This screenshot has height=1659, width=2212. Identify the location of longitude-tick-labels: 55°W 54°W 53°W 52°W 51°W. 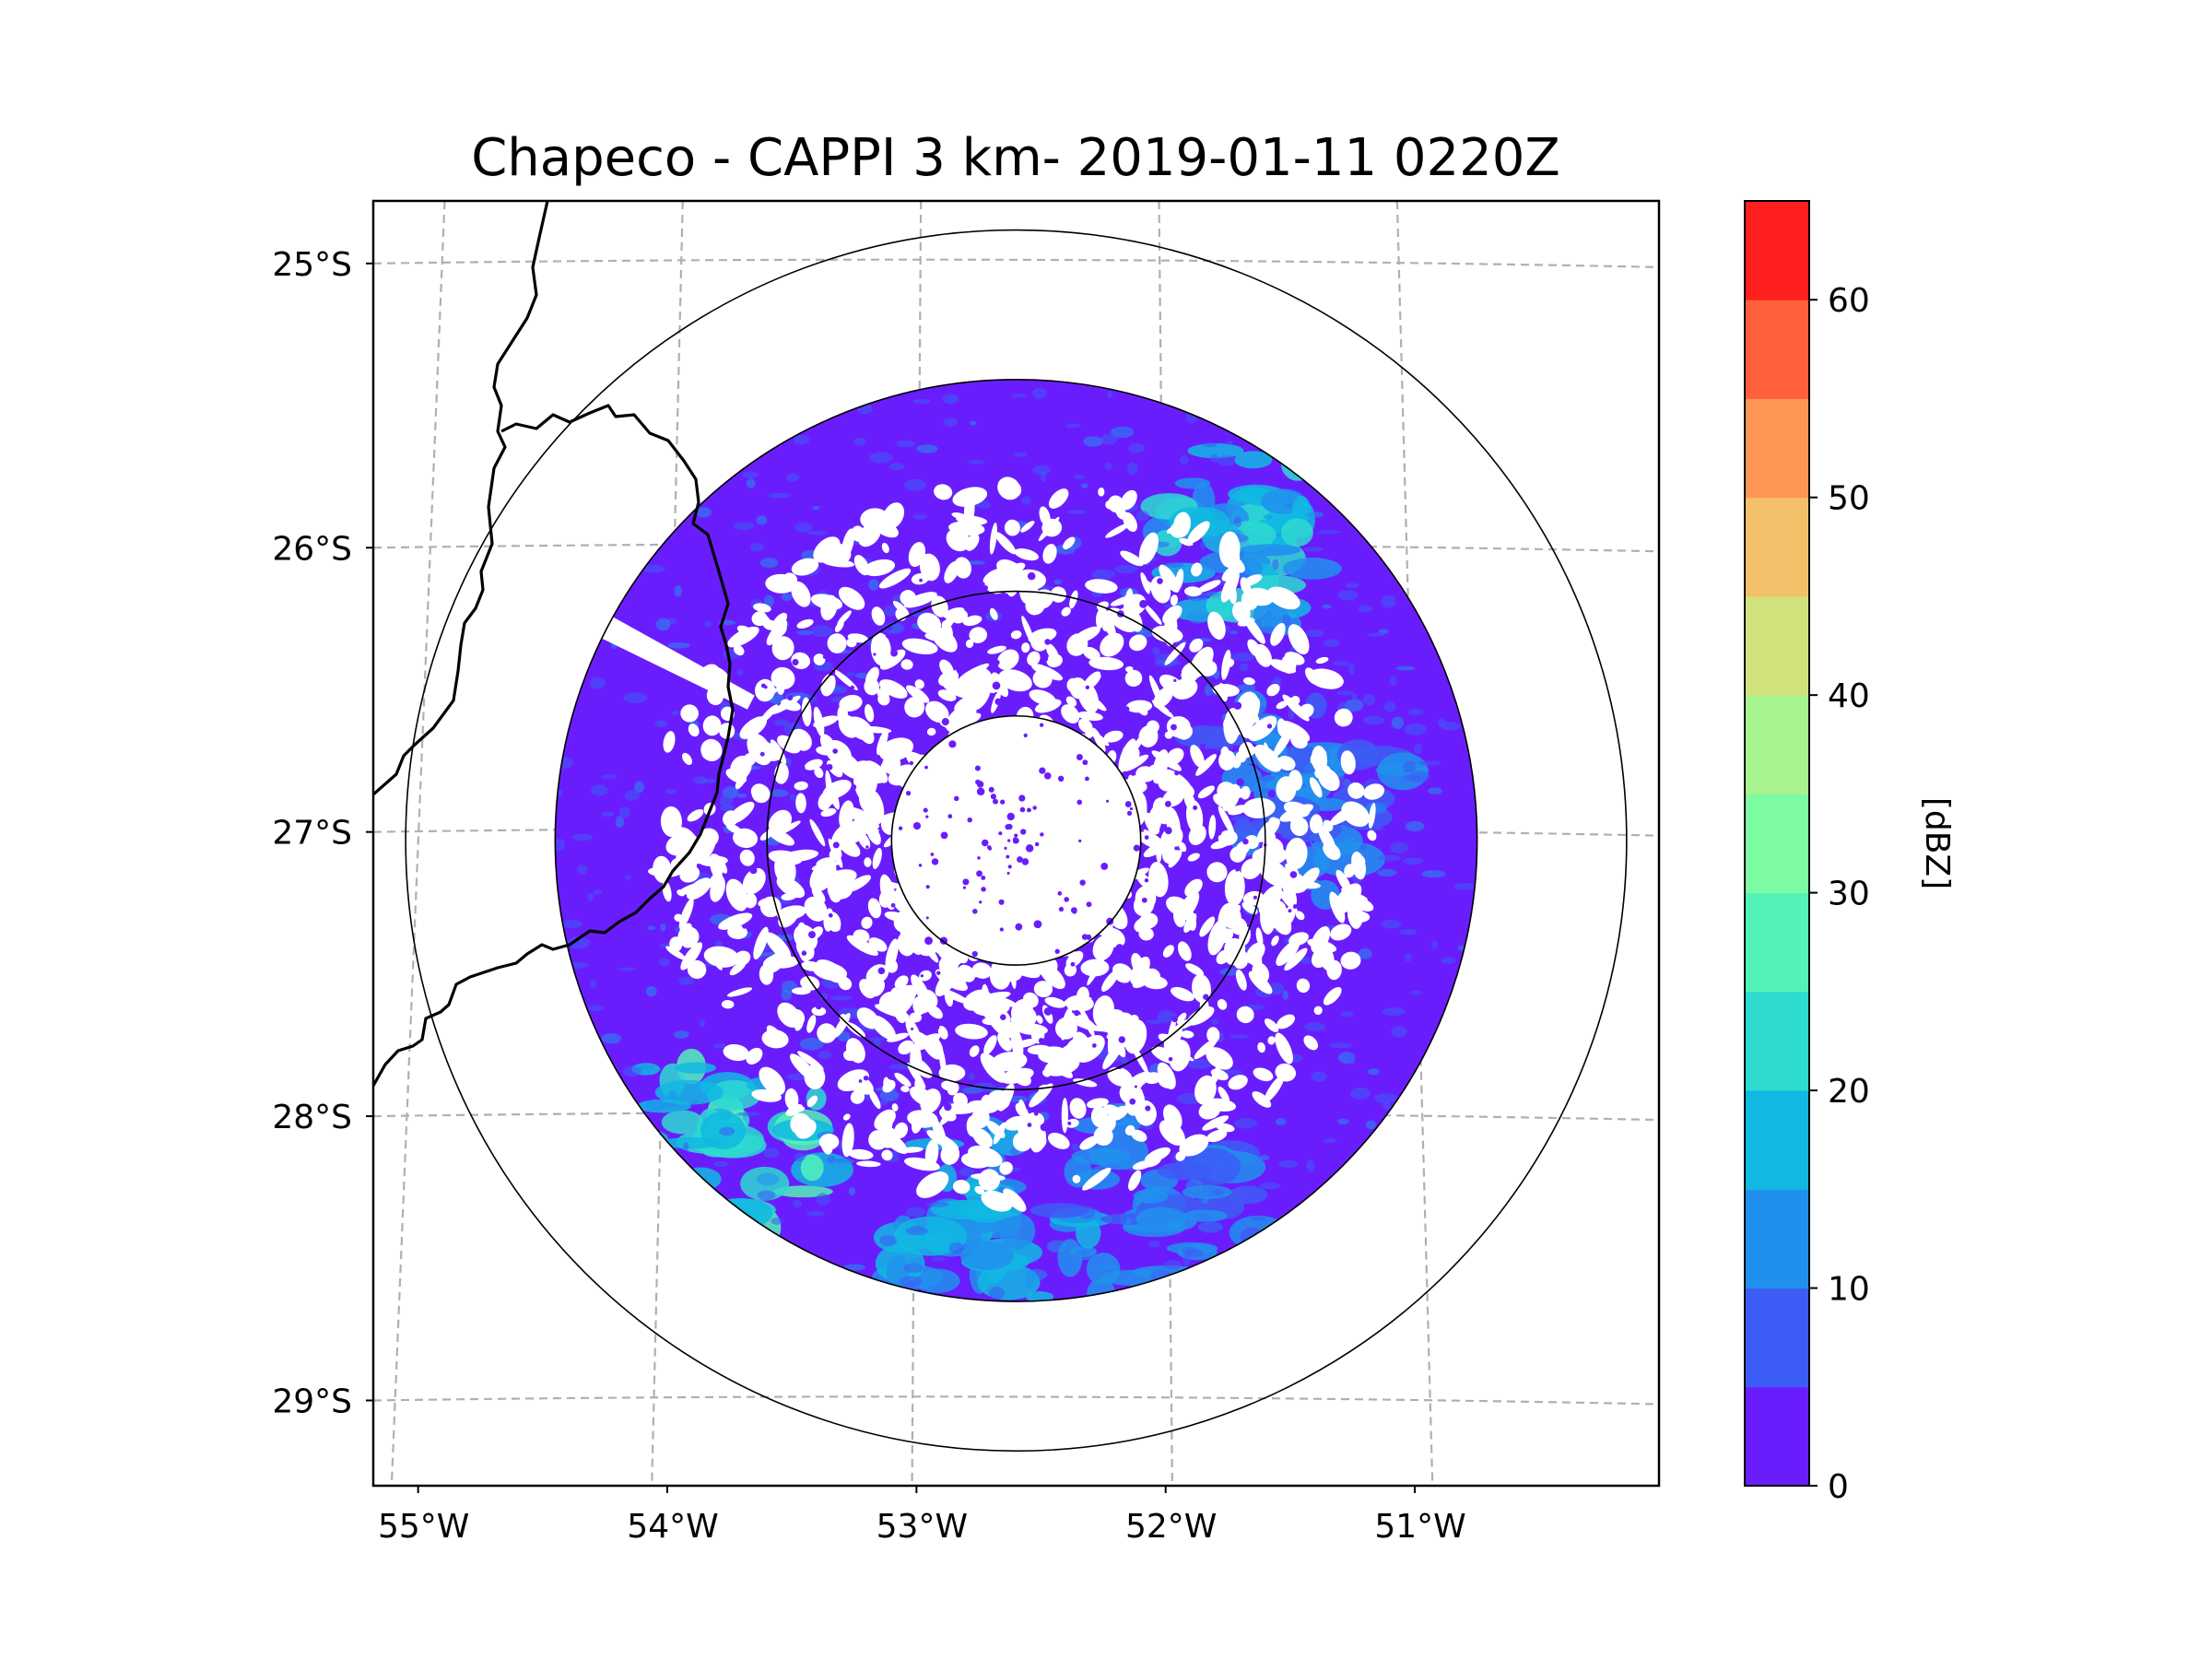
(922, 1516).